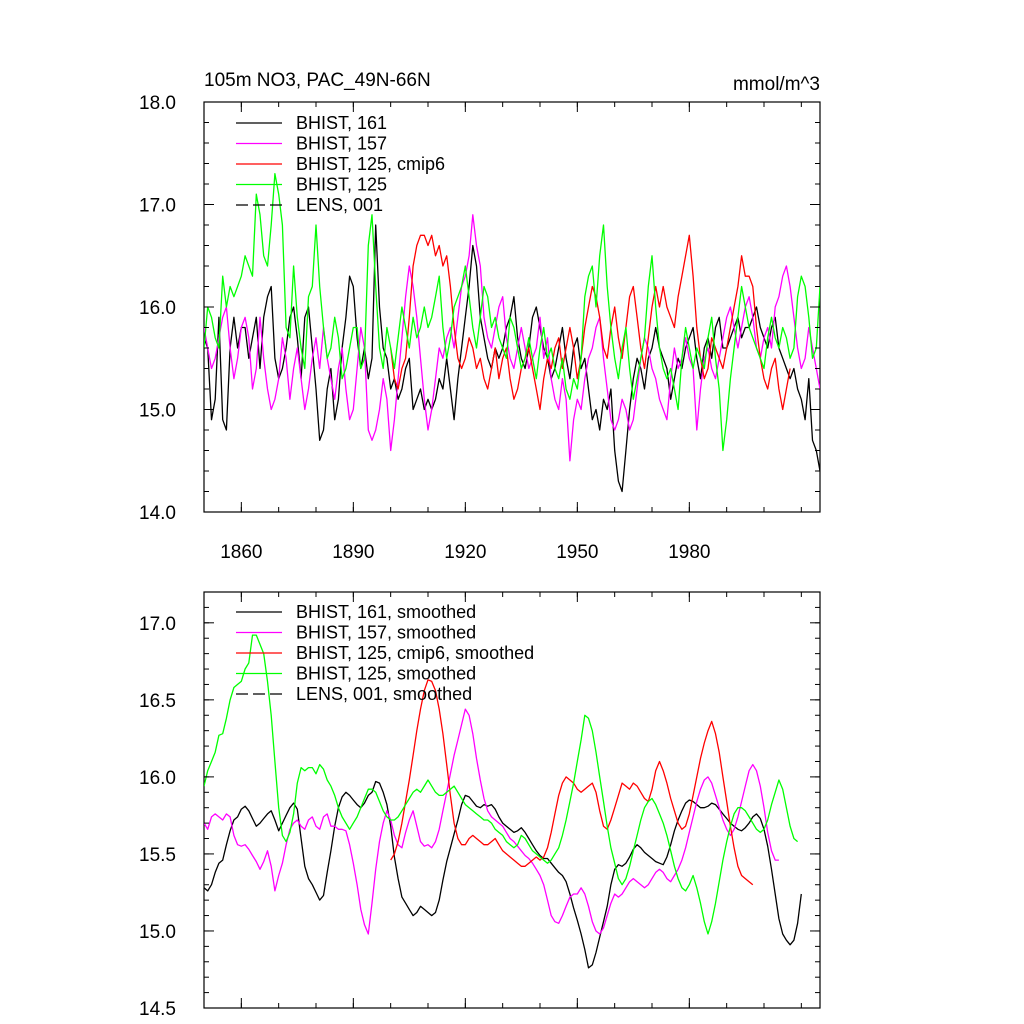  Describe the element at coordinates (386, 633) in the screenshot. I see `legend-label: BHIST, 157, smoothed` at that location.